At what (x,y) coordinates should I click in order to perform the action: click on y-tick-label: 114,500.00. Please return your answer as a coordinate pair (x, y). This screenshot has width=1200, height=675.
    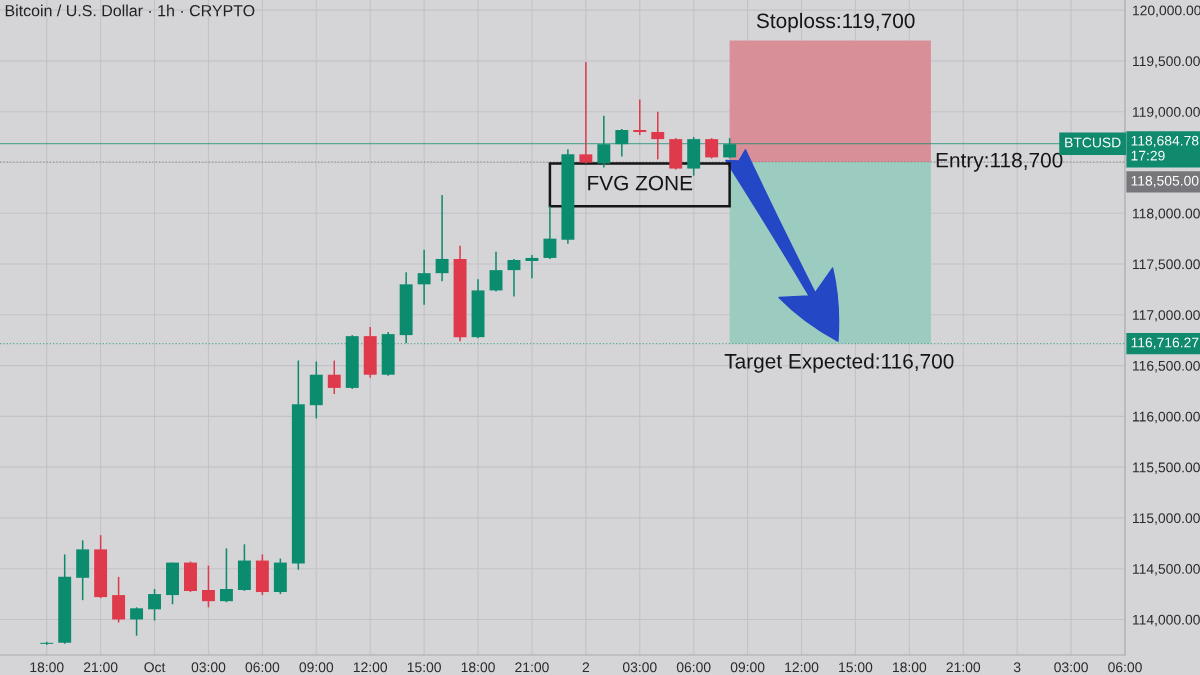
    Looking at the image, I should click on (1166, 570).